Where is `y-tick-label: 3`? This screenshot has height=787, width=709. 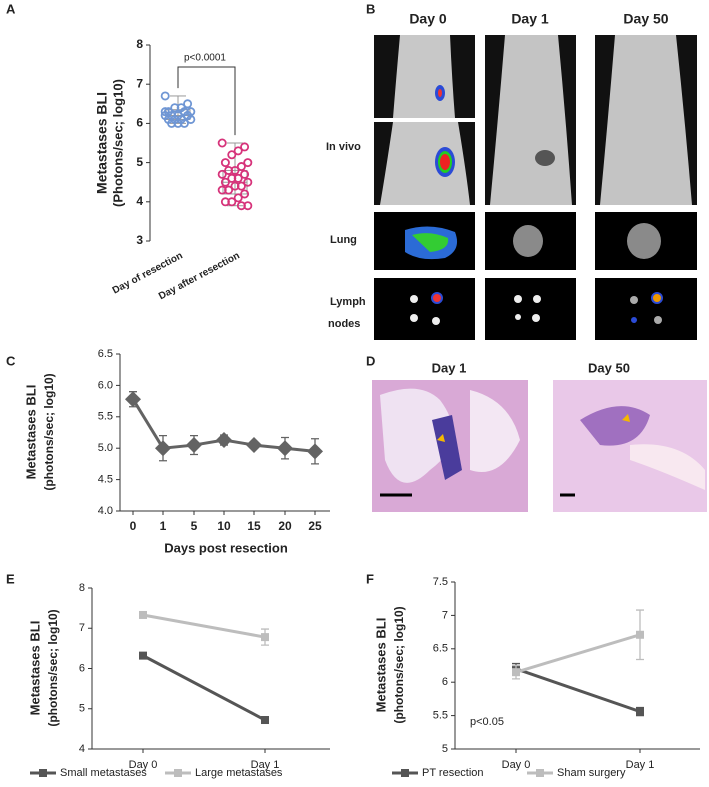 y-tick-label: 3 is located at coordinates (139, 240).